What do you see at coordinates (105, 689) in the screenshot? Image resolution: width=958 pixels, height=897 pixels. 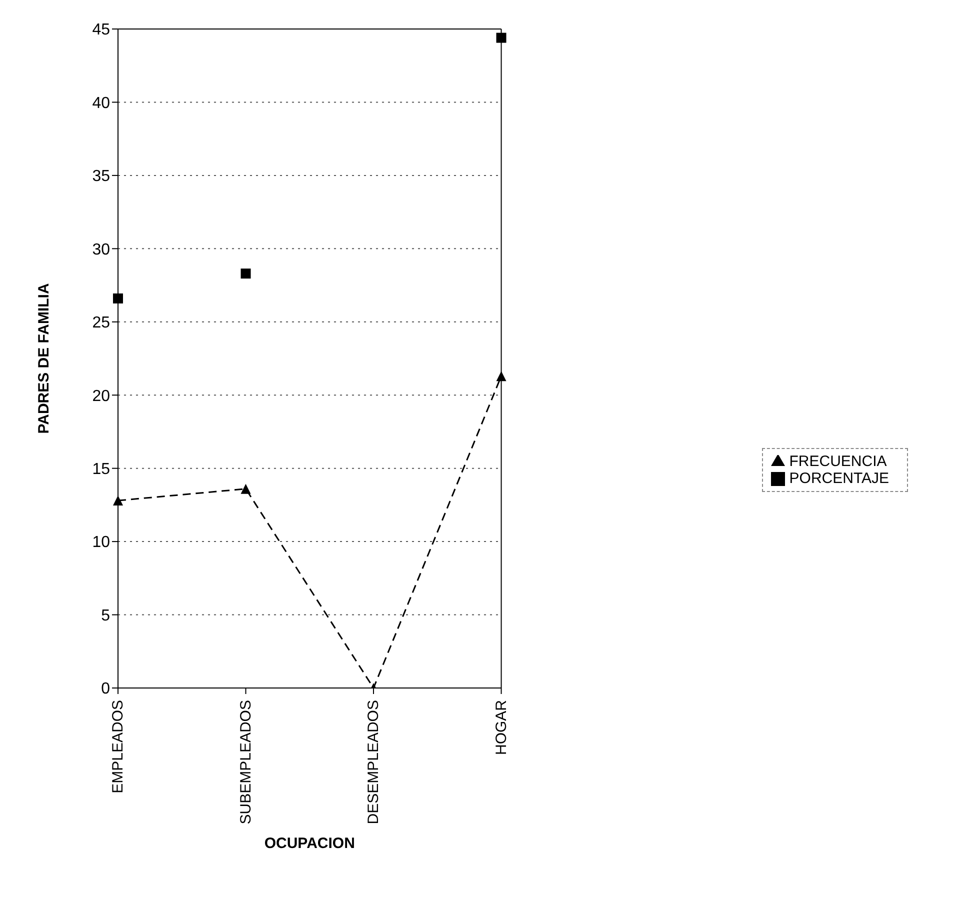 I see `y-tick-label: 0` at bounding box center [105, 689].